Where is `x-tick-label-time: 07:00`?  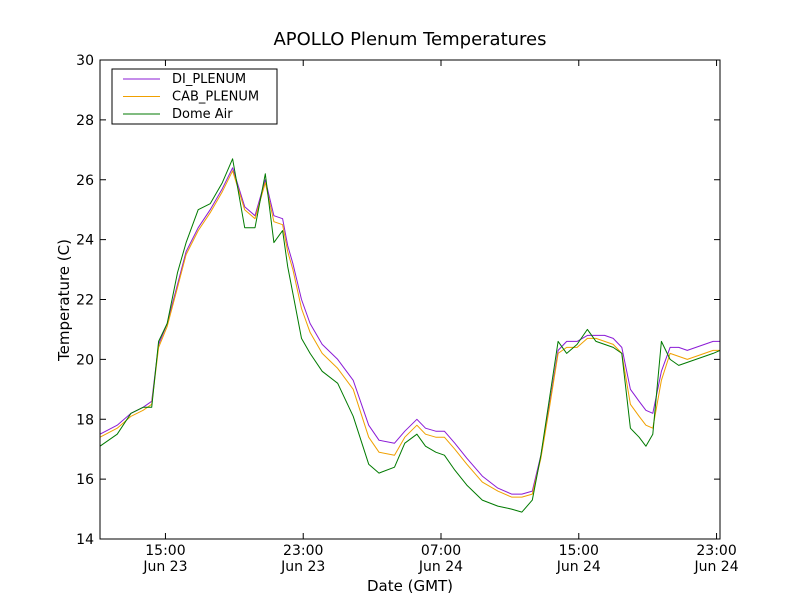 x-tick-label-time: 07:00 is located at coordinates (441, 551).